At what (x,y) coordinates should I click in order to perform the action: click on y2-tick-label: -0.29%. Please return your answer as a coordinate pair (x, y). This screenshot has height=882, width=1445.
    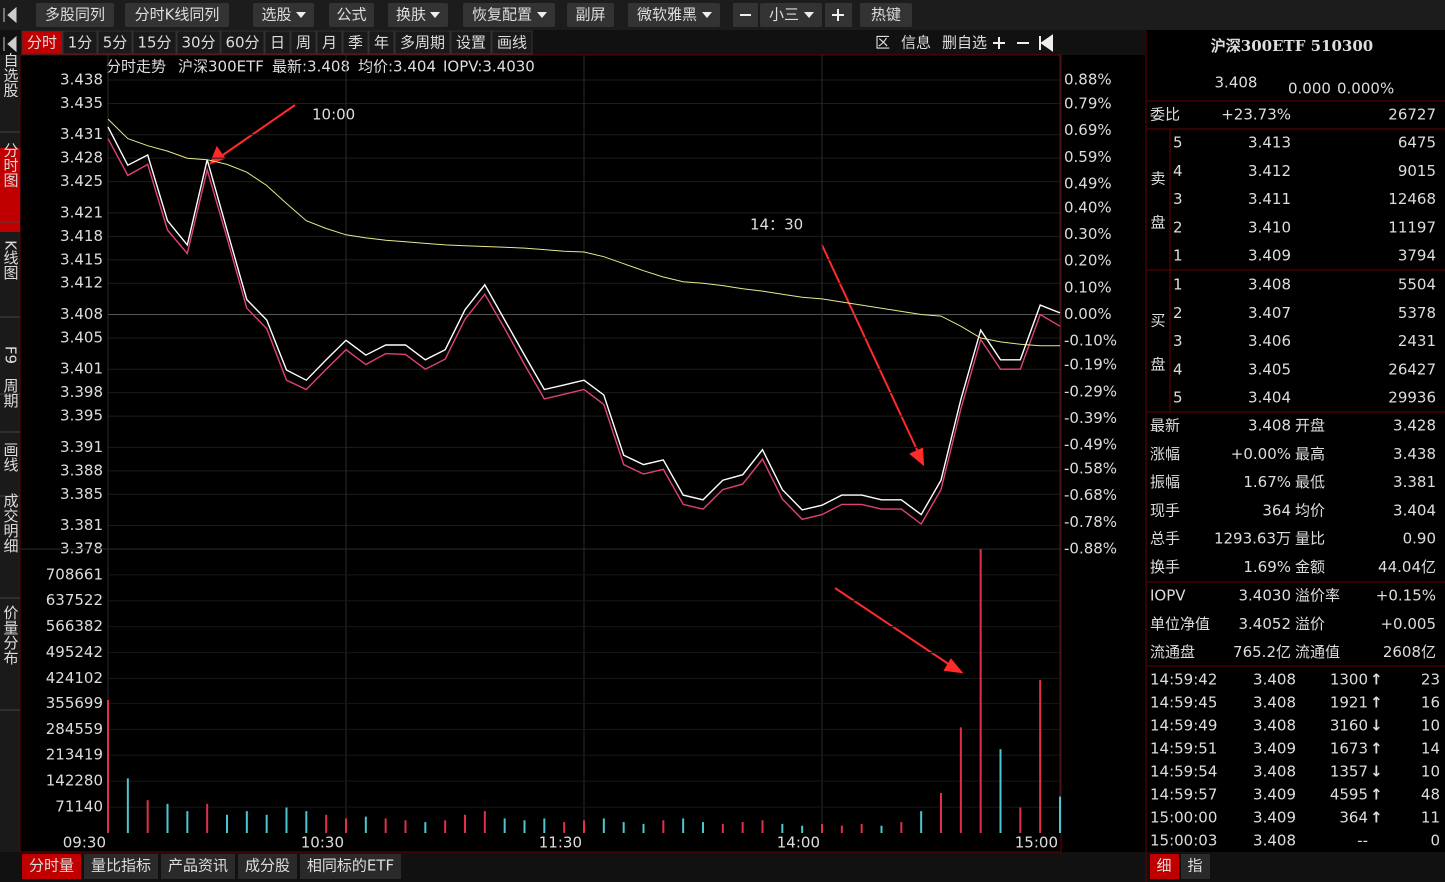
    Looking at the image, I should click on (1090, 391).